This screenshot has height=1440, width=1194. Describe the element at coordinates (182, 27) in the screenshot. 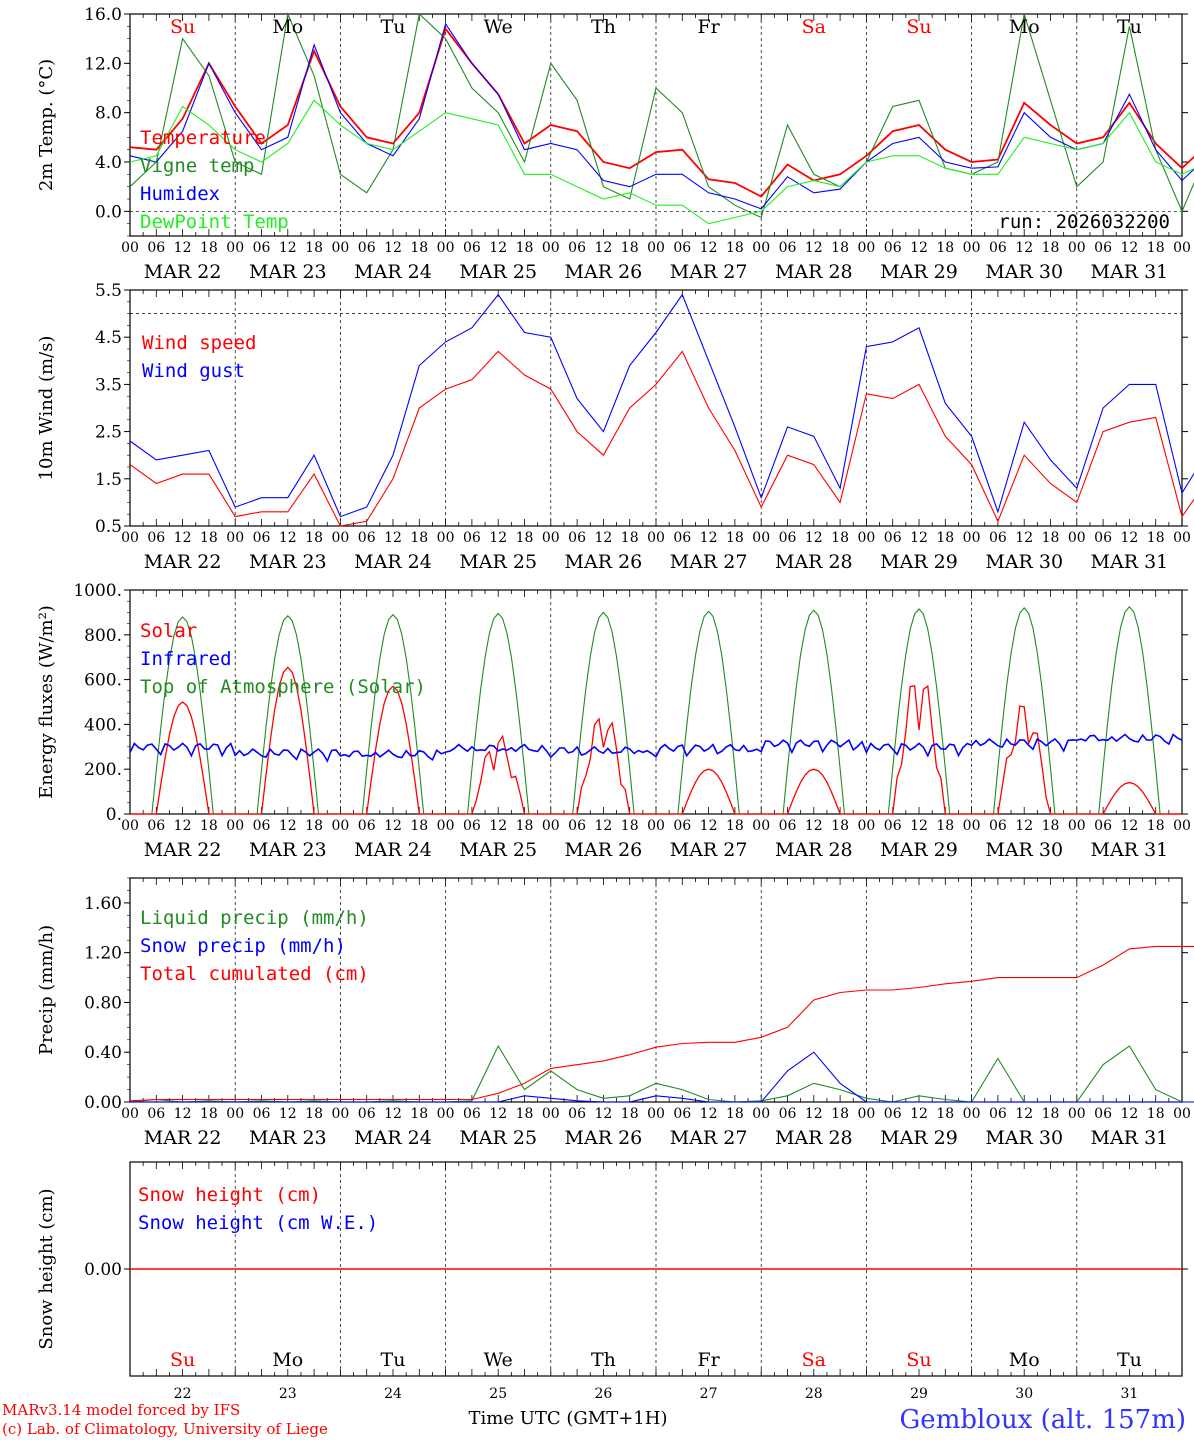

I see `day-name-label: Su` at that location.